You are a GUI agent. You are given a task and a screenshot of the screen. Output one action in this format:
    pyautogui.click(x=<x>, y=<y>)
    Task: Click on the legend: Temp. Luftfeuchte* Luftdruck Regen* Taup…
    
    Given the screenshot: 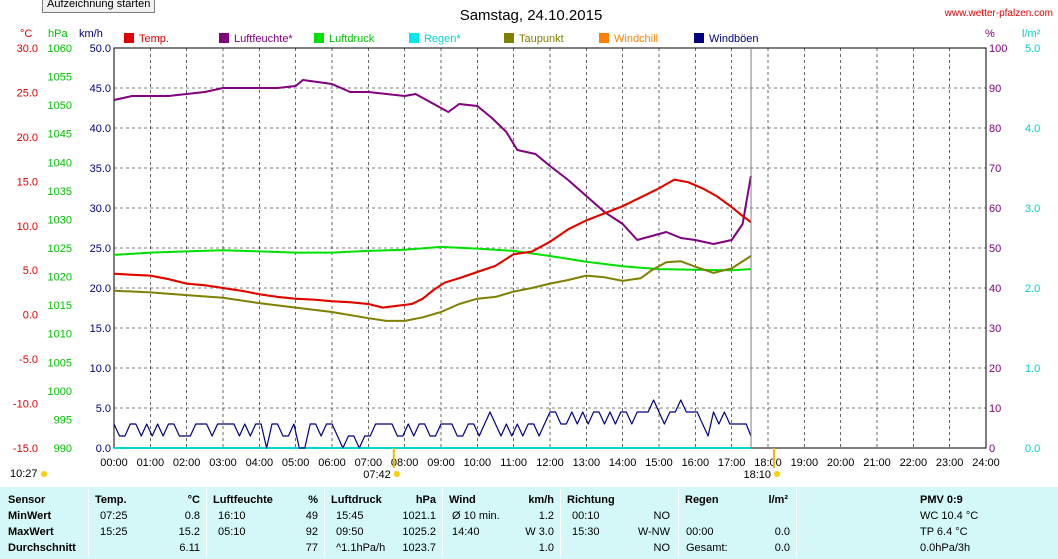 What is the action you would take?
    pyautogui.click(x=441, y=39)
    